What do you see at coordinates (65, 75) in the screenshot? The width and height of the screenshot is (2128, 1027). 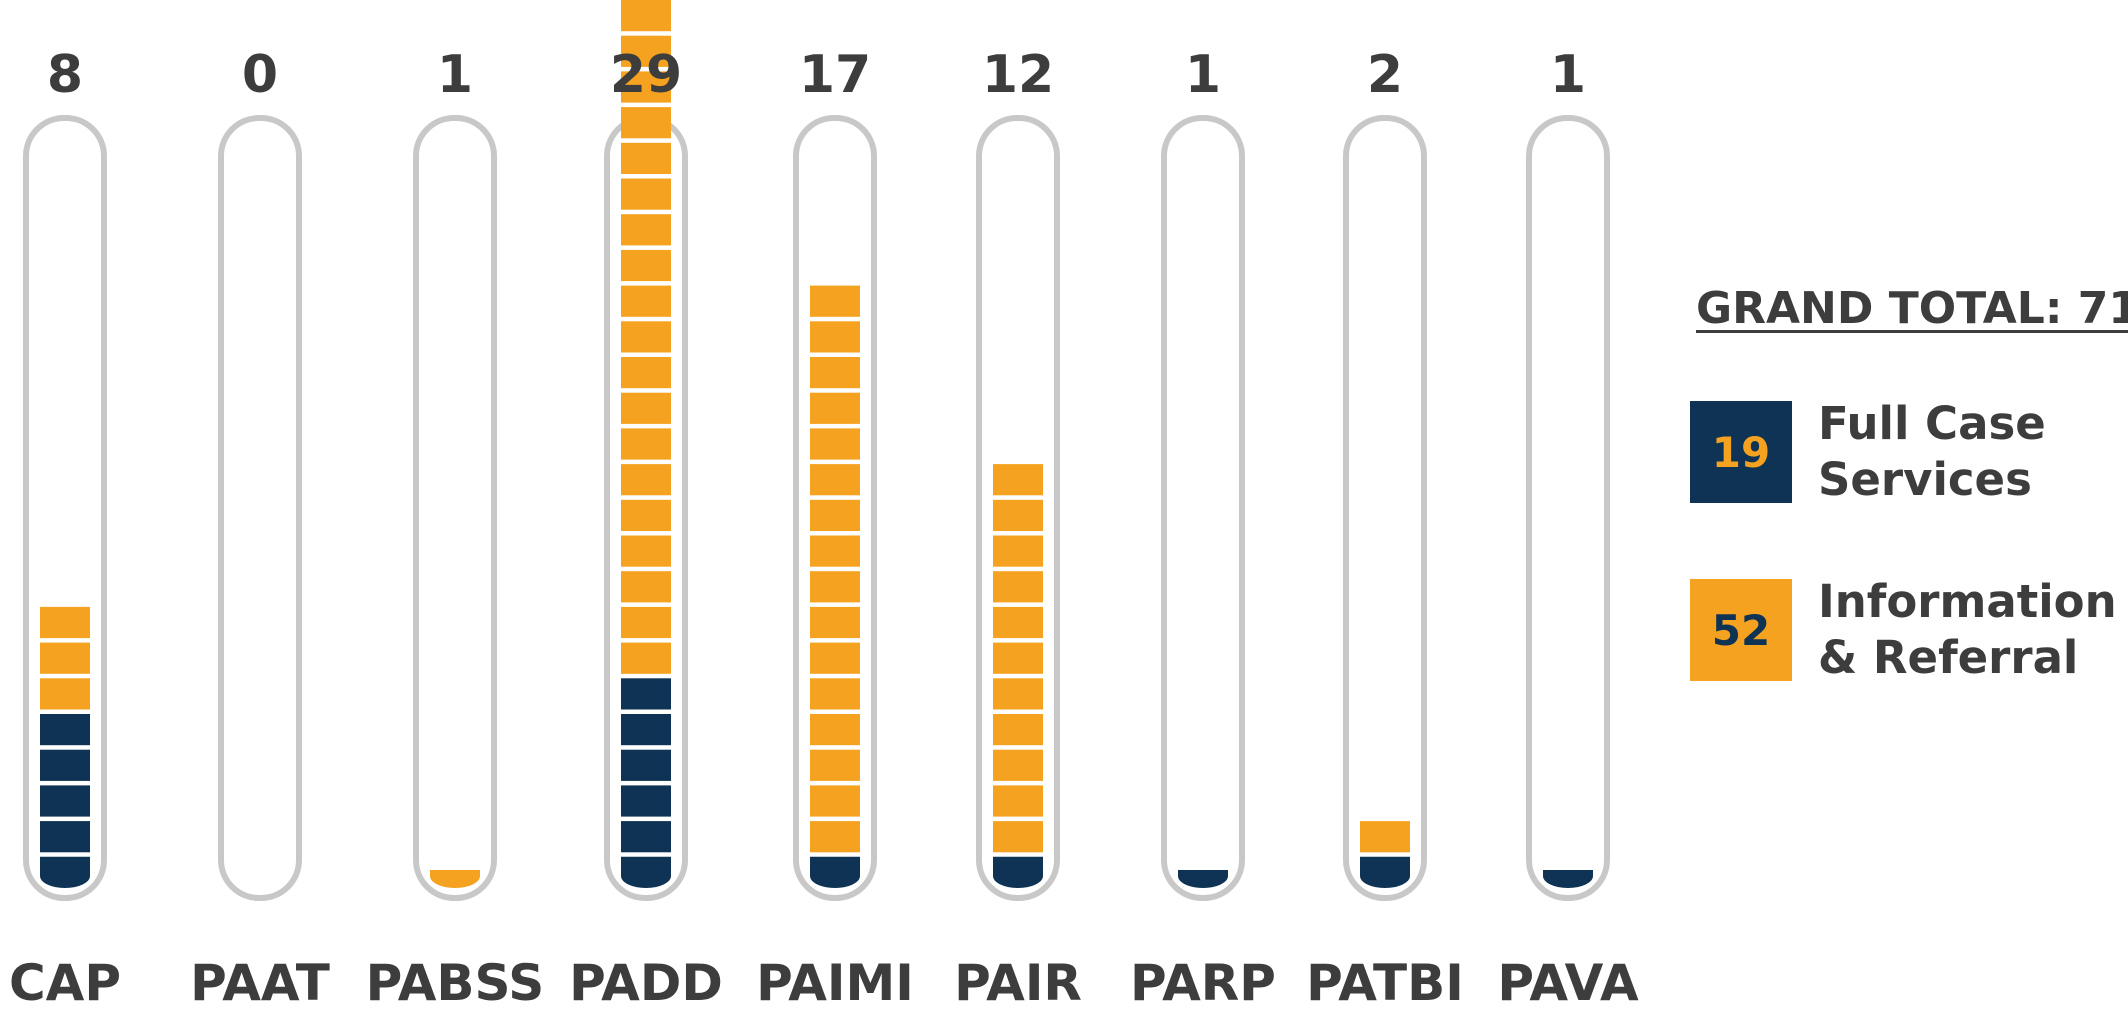 I see `total-label-cap: 8` at bounding box center [65, 75].